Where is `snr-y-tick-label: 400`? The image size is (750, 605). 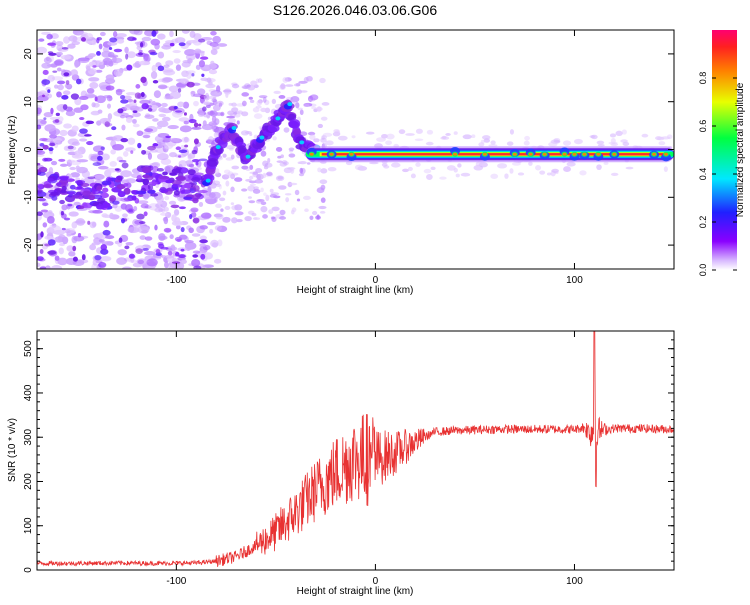
snr-y-tick-label: 400 is located at coordinates (28, 392).